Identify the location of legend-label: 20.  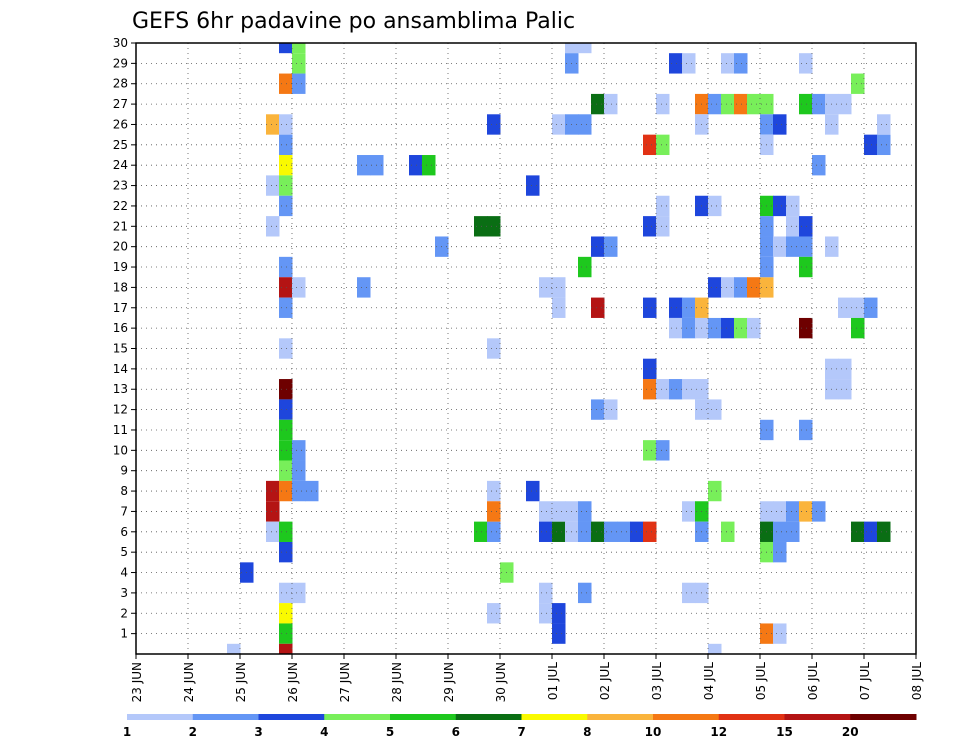
(850, 732).